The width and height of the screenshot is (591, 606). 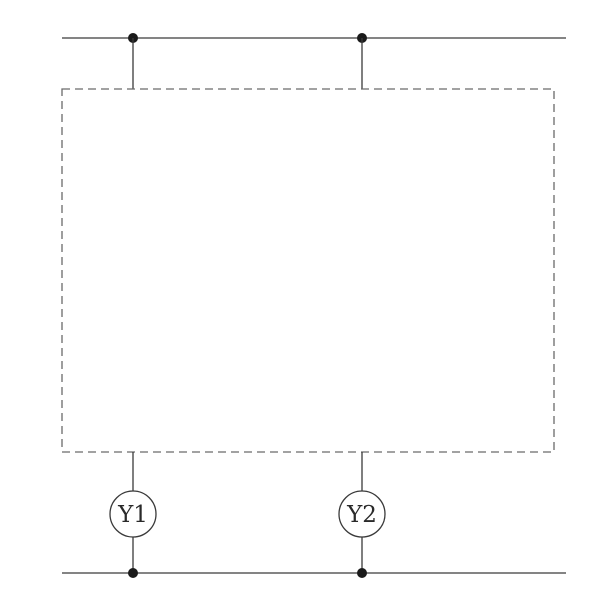 What do you see at coordinates (132, 515) in the screenshot?
I see `coil-y1-label: Y1` at bounding box center [132, 515].